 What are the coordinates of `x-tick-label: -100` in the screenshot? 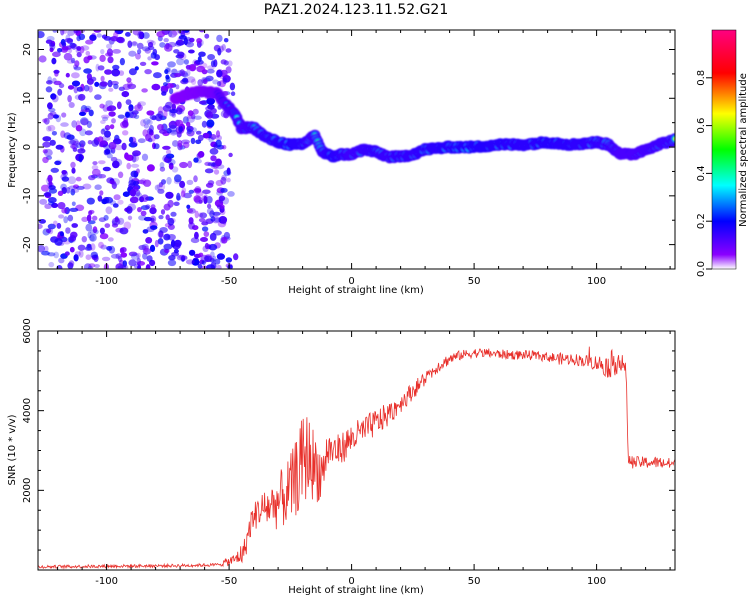 It's located at (106, 581).